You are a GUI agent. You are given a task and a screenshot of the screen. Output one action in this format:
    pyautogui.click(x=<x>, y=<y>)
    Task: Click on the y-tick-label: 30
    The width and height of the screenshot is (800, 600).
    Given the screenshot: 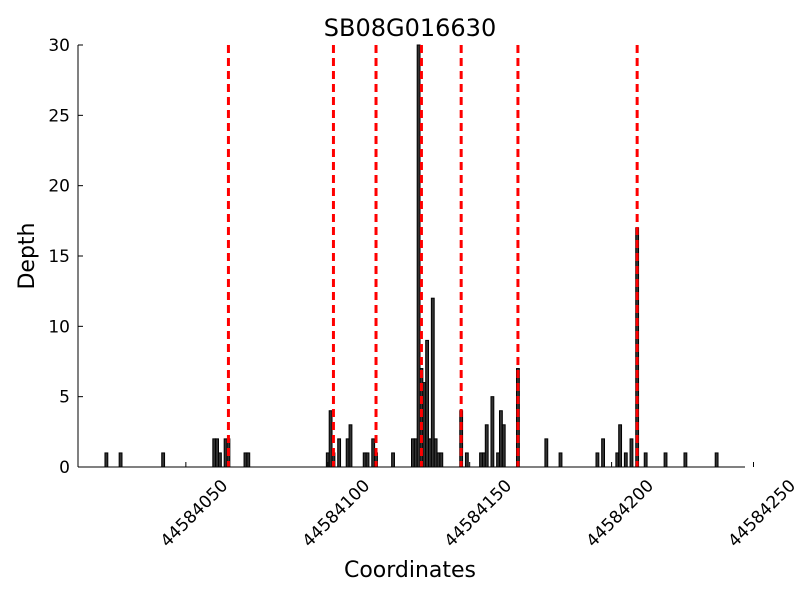 What is the action you would take?
    pyautogui.click(x=59, y=46)
    